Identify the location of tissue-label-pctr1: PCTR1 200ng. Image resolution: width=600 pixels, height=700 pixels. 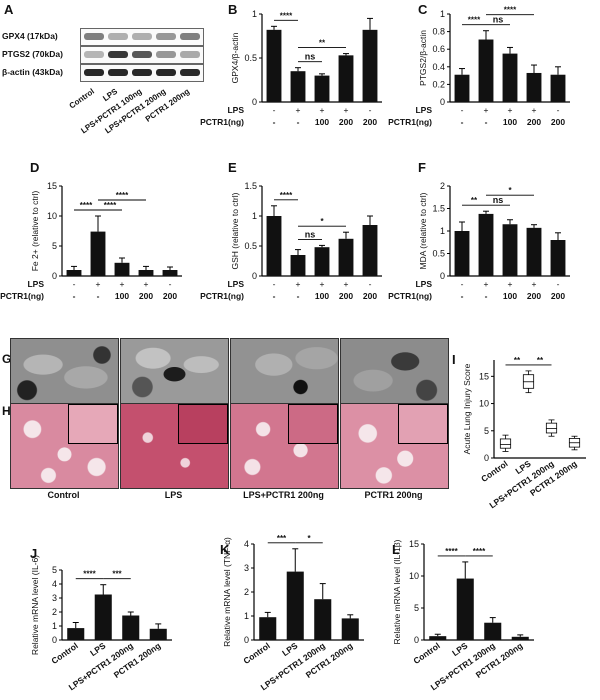
(393, 495).